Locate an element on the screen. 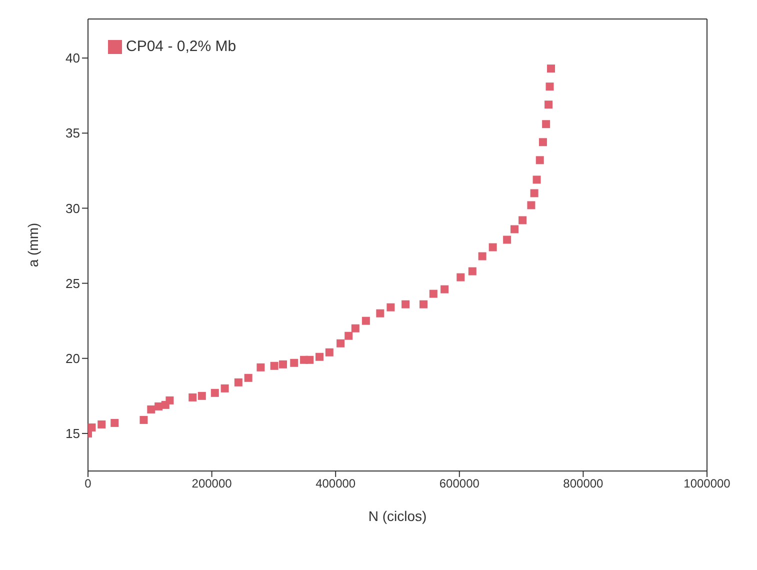  y-tick-label: 20 is located at coordinates (73, 358).